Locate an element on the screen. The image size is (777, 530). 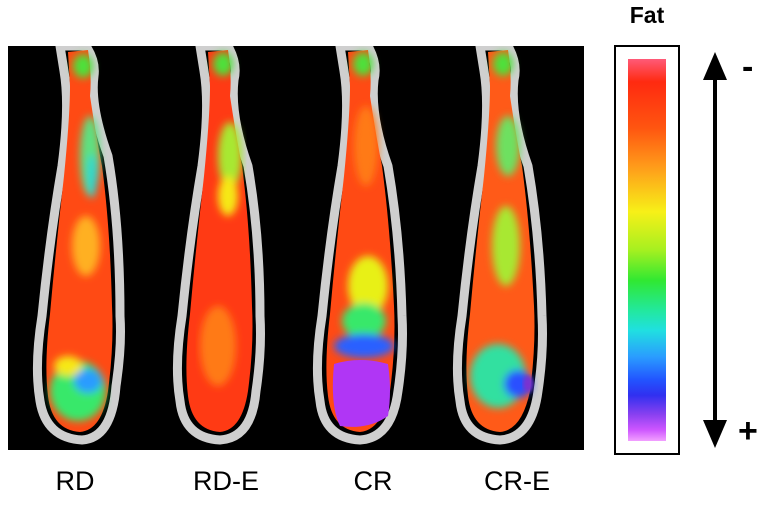
label-cr-e: CR-E is located at coordinates (517, 481).